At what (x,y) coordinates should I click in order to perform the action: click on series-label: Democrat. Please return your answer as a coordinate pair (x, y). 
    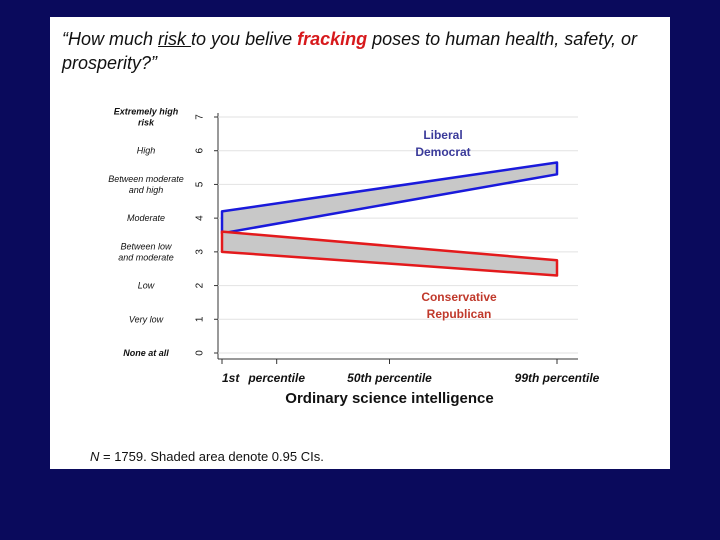
    Looking at the image, I should click on (442, 152).